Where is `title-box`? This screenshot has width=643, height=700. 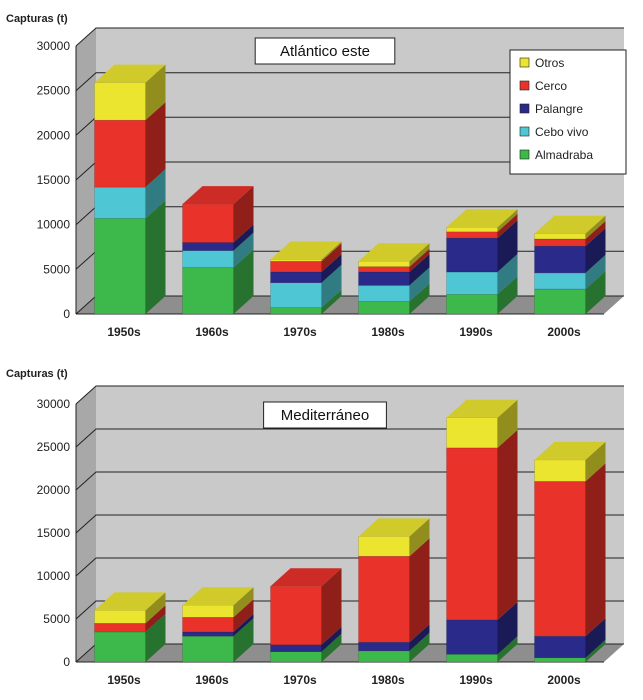 title-box is located at coordinates (325, 51).